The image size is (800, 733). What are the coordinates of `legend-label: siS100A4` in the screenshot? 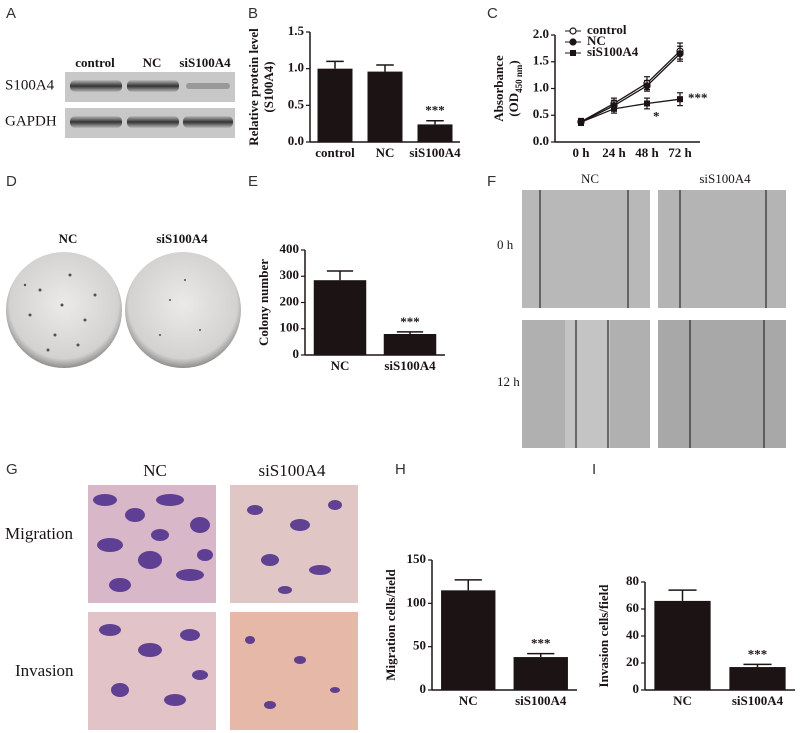 It's located at (613, 51).